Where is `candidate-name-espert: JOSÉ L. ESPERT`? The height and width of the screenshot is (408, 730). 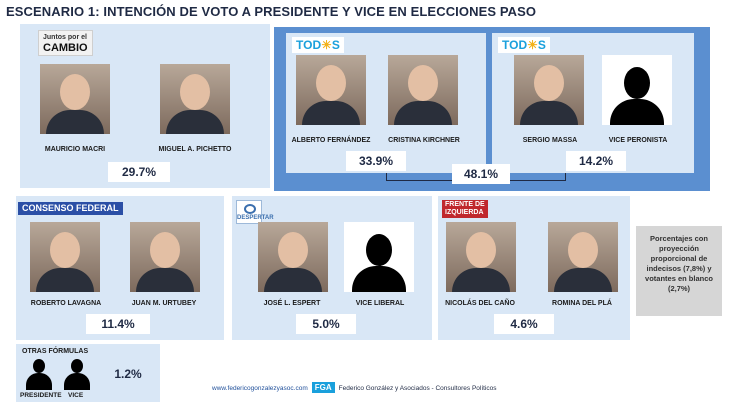
candidate-name-espert: JOSÉ L. ESPERT is located at coordinates (292, 303).